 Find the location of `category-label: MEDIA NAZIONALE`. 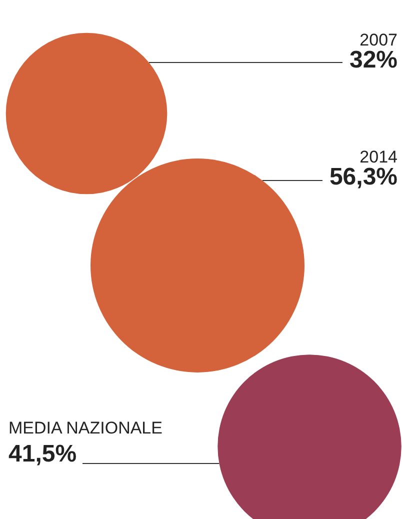

category-label: MEDIA NAZIONALE is located at coordinates (85, 428).